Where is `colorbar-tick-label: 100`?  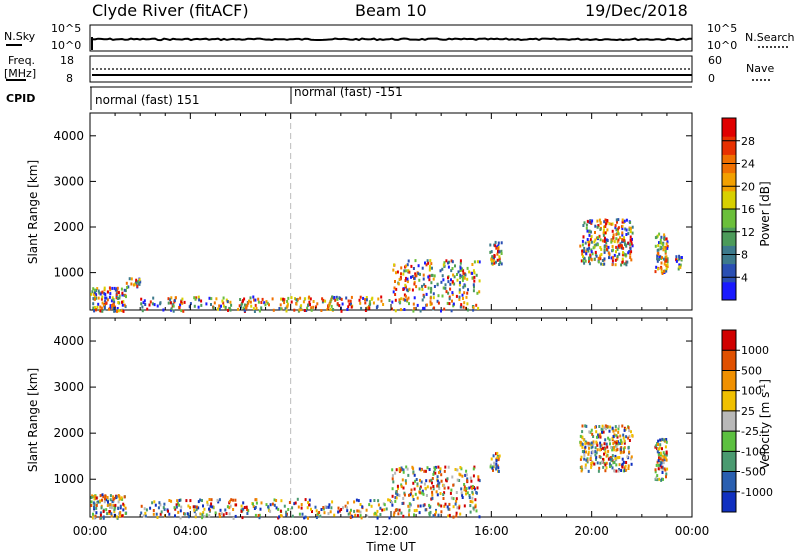
colorbar-tick-label: 100 is located at coordinates (751, 391).